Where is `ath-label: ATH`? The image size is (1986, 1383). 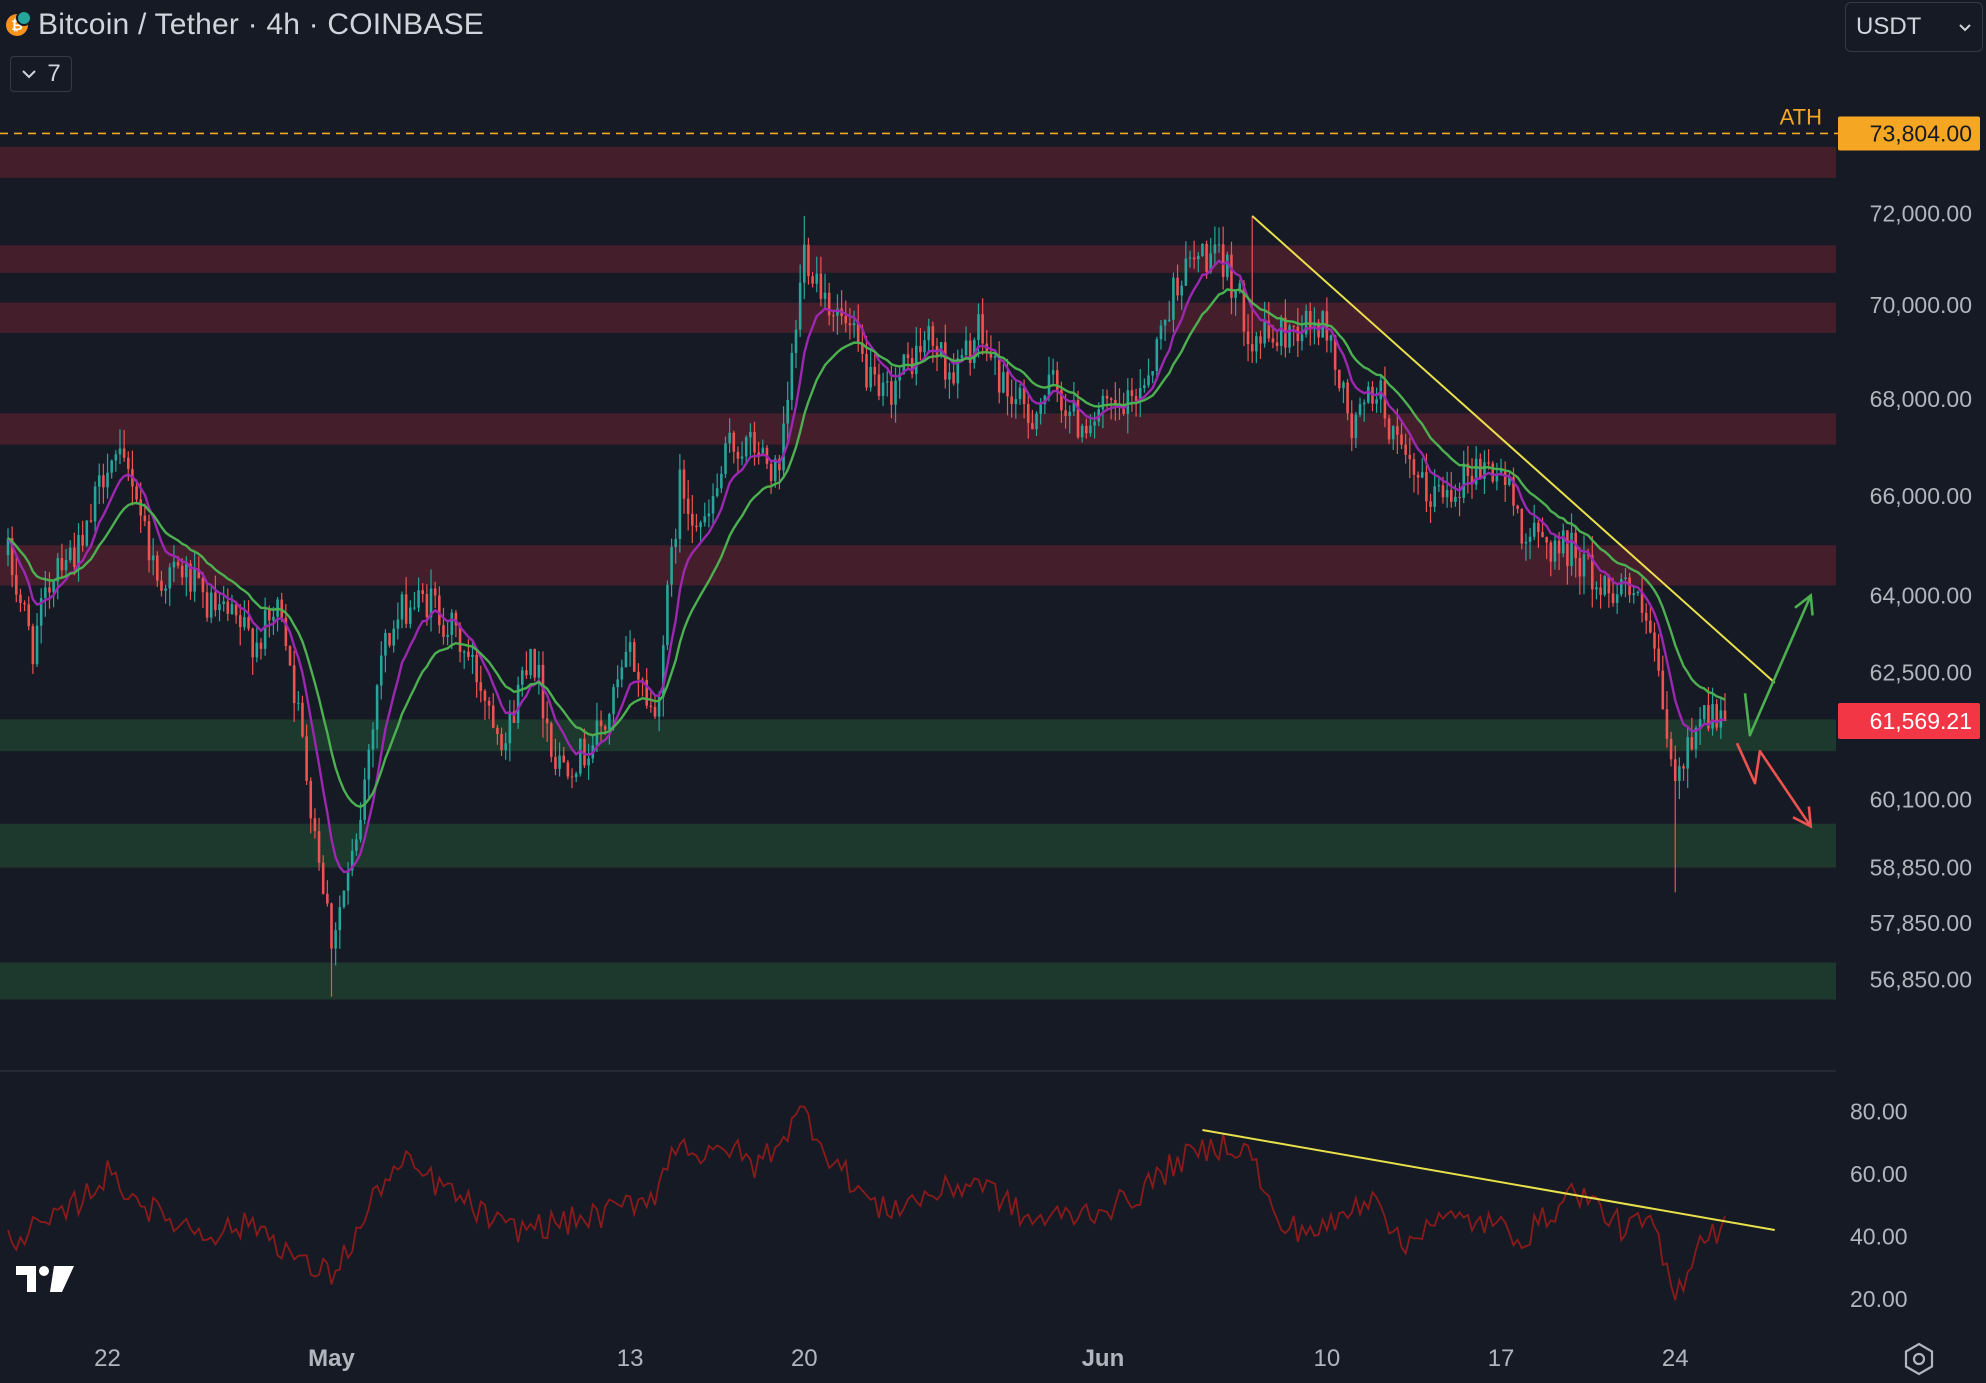
ath-label: ATH is located at coordinates (1801, 116).